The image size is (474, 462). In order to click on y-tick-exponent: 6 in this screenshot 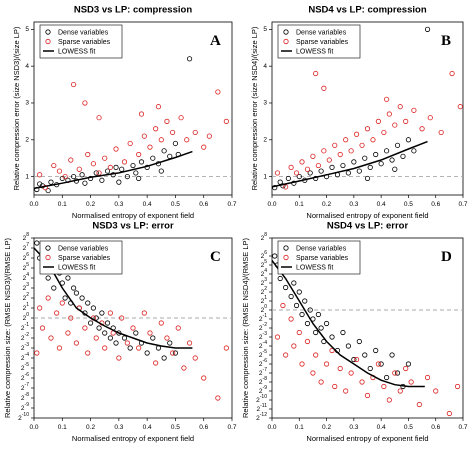, I will do `click(265, 253)`.